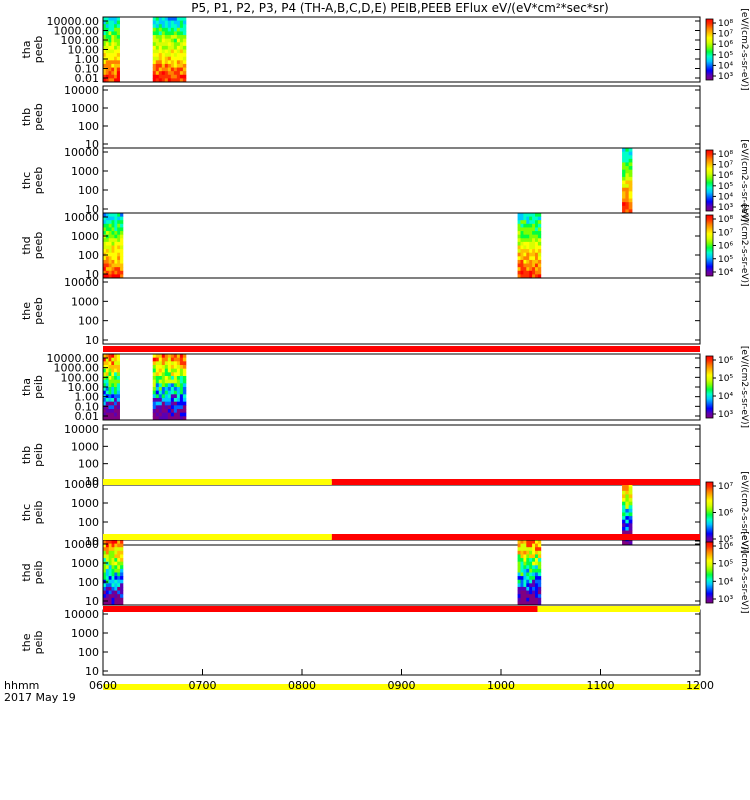  Describe the element at coordinates (401, 349) in the screenshot. I see `status-bar-segment` at that location.